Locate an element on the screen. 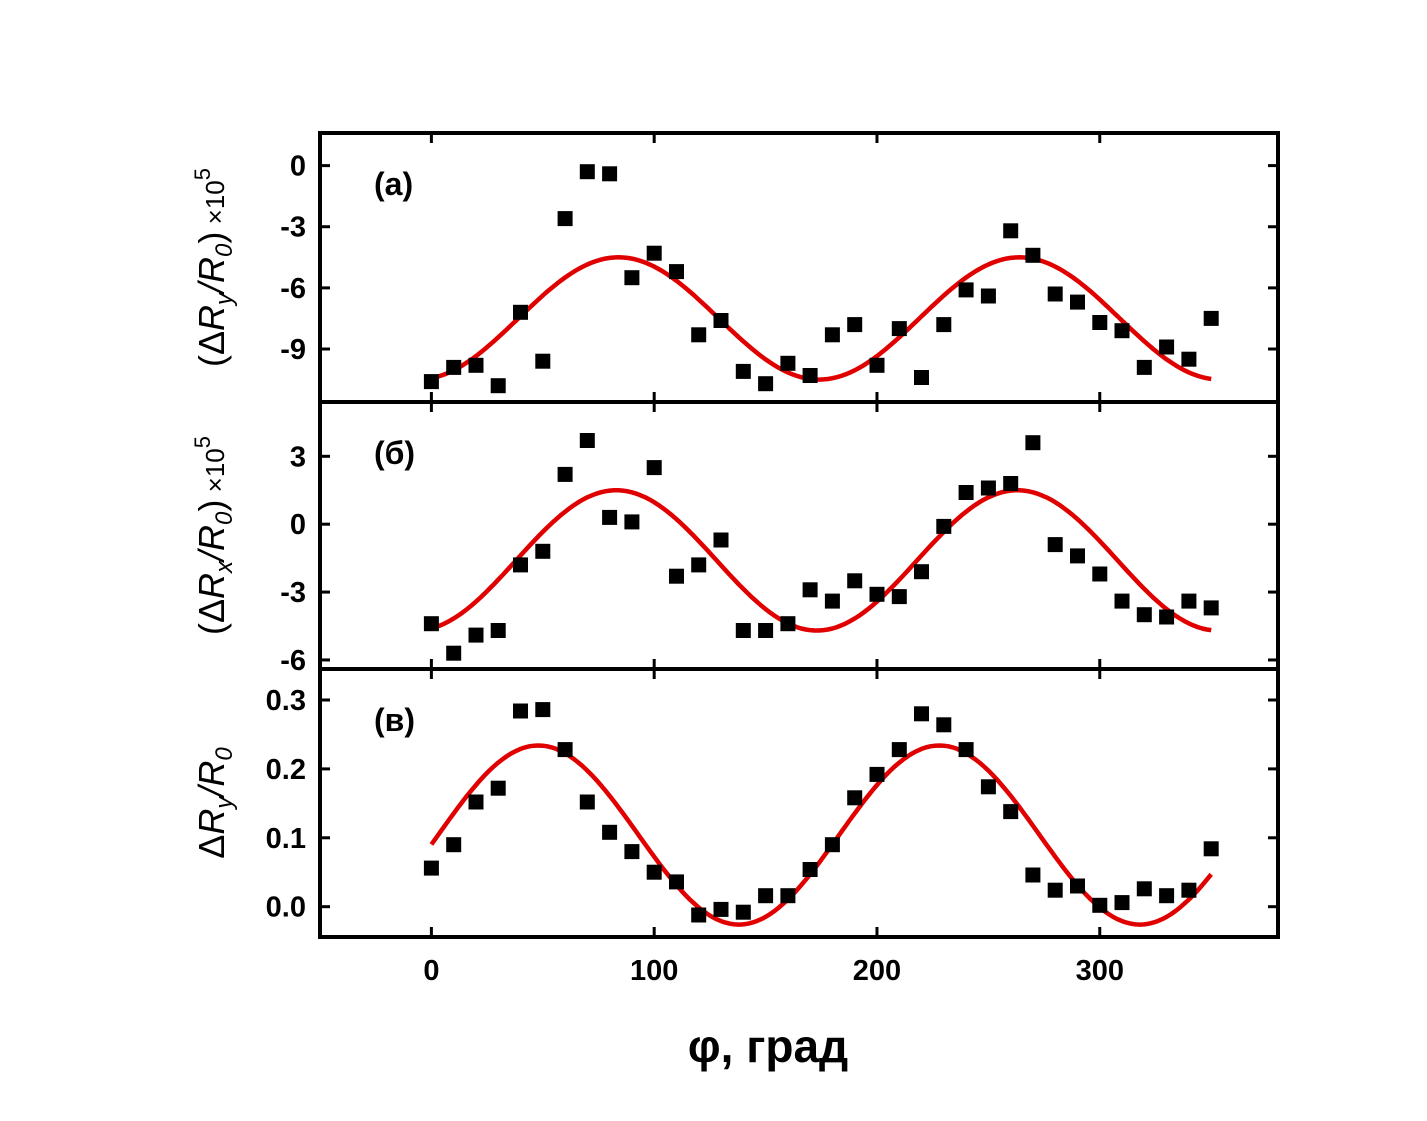 This screenshot has height=1121, width=1427. x-axis: 0 100 200 300 is located at coordinates (773, 971).